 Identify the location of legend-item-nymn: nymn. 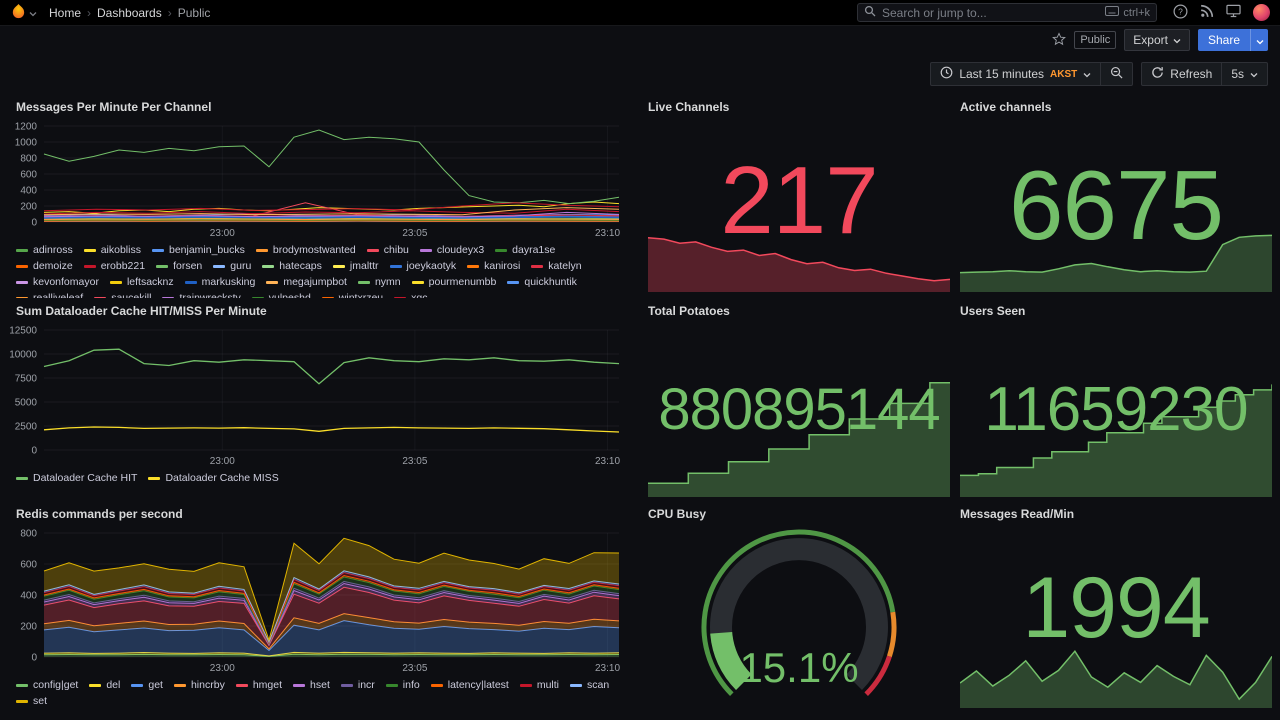
(379, 282).